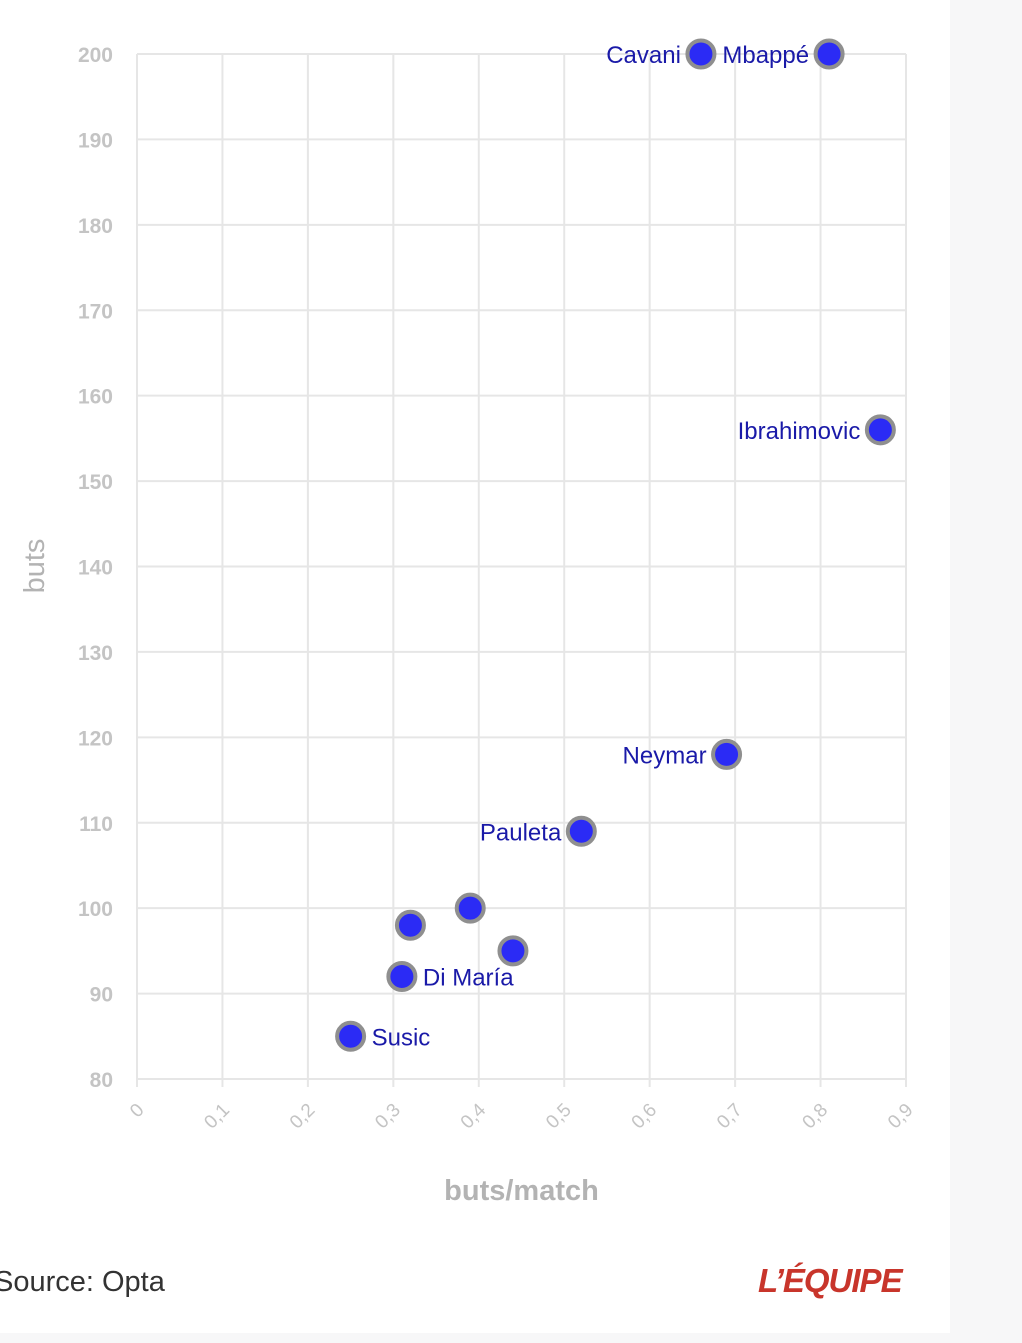 The height and width of the screenshot is (1343, 1022). Describe the element at coordinates (95, 226) in the screenshot. I see `y-tick-label: 180` at that location.